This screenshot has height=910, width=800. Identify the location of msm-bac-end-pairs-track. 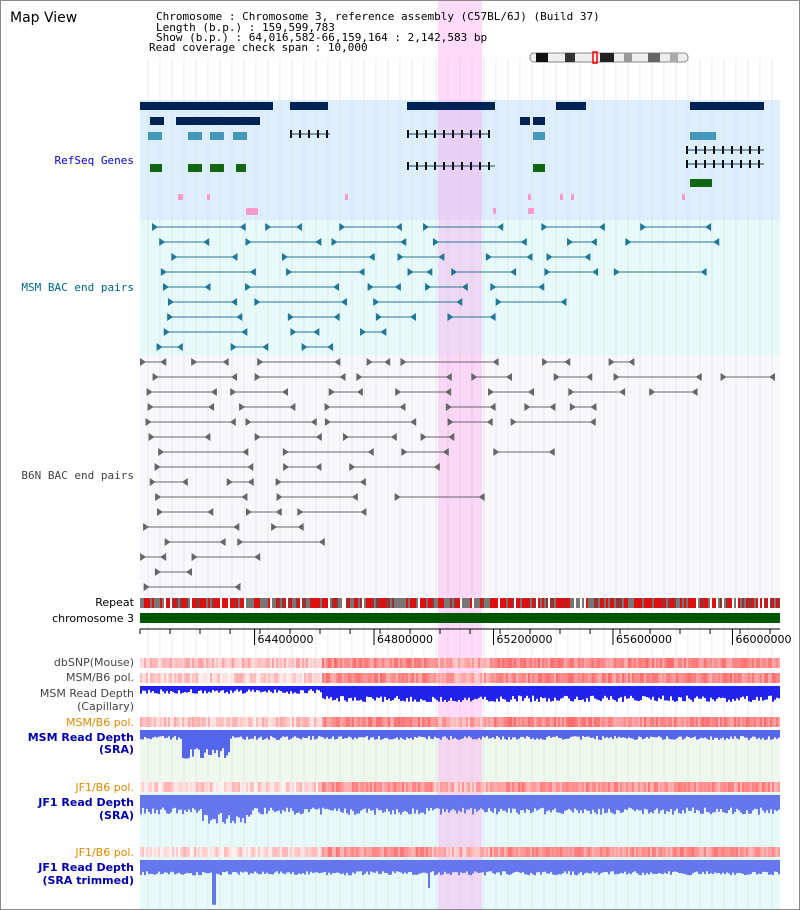
(436, 287).